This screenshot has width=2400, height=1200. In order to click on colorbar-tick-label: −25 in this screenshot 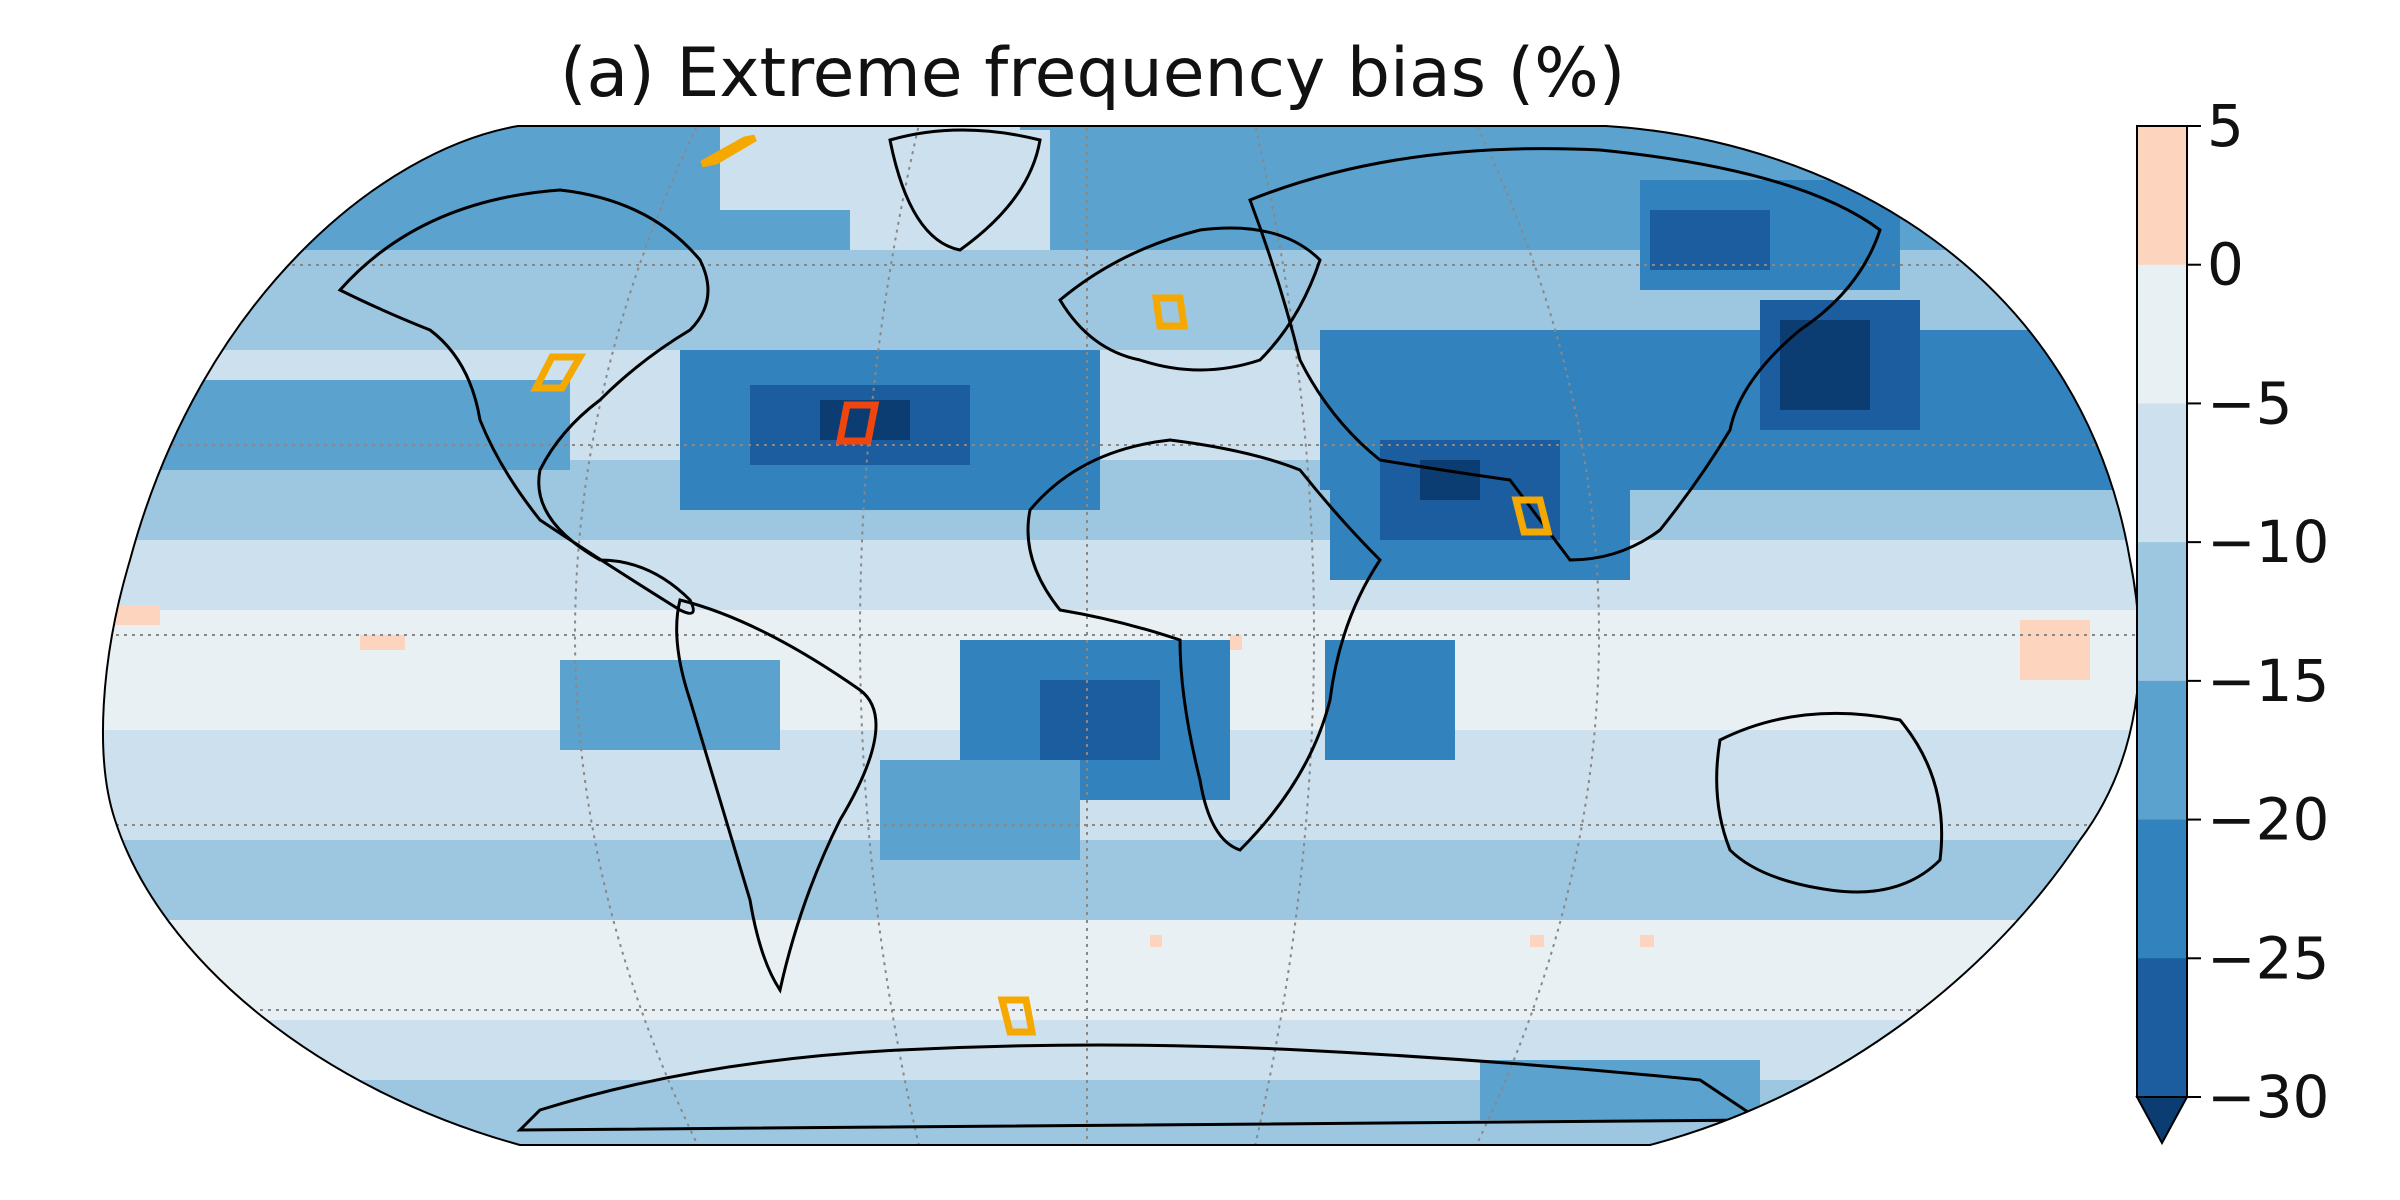, I will do `click(2268, 958)`.